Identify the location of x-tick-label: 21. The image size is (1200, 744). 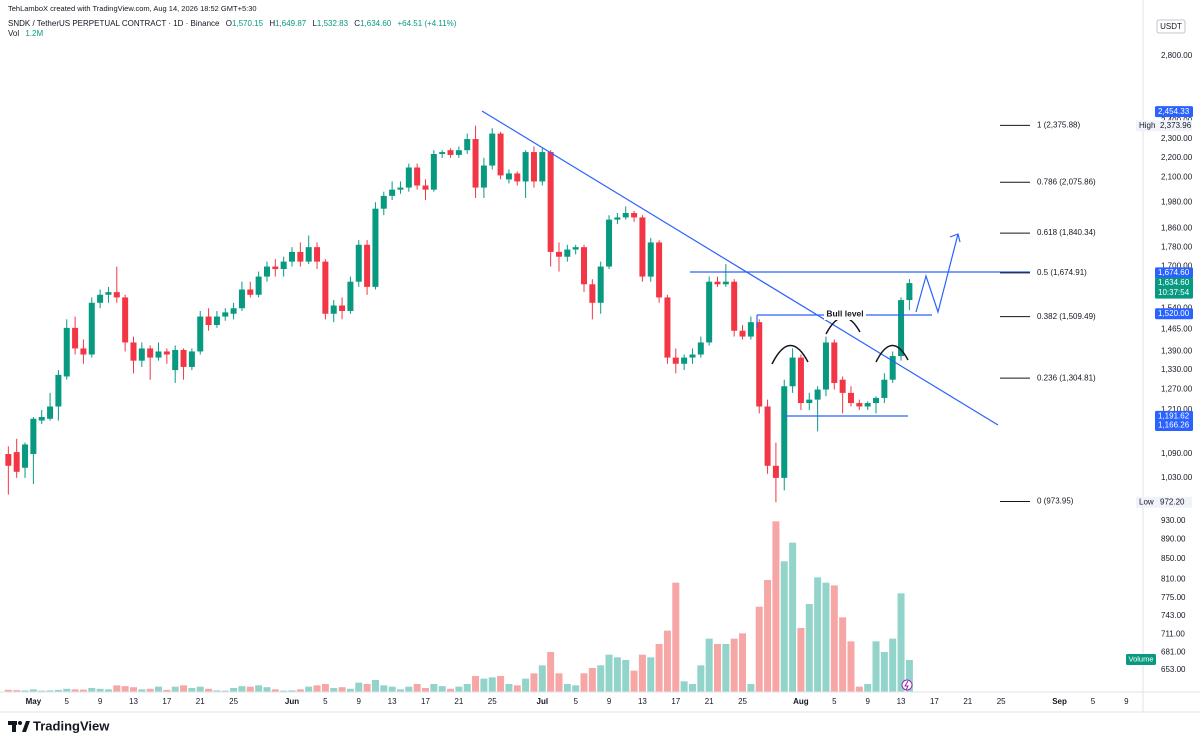
(200, 701).